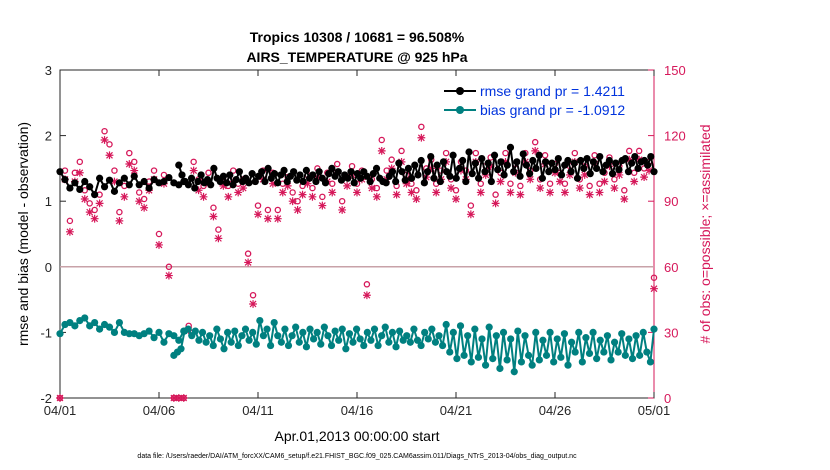 This screenshot has height=470, width=830. Describe the element at coordinates (460, 91) in the screenshot. I see `legend-rmse-marker` at that location.